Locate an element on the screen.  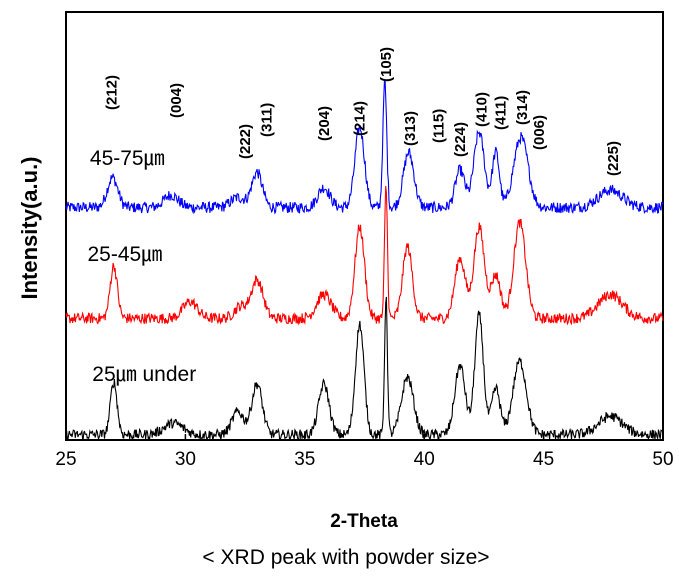
peak-label: (222) is located at coordinates (245, 141).